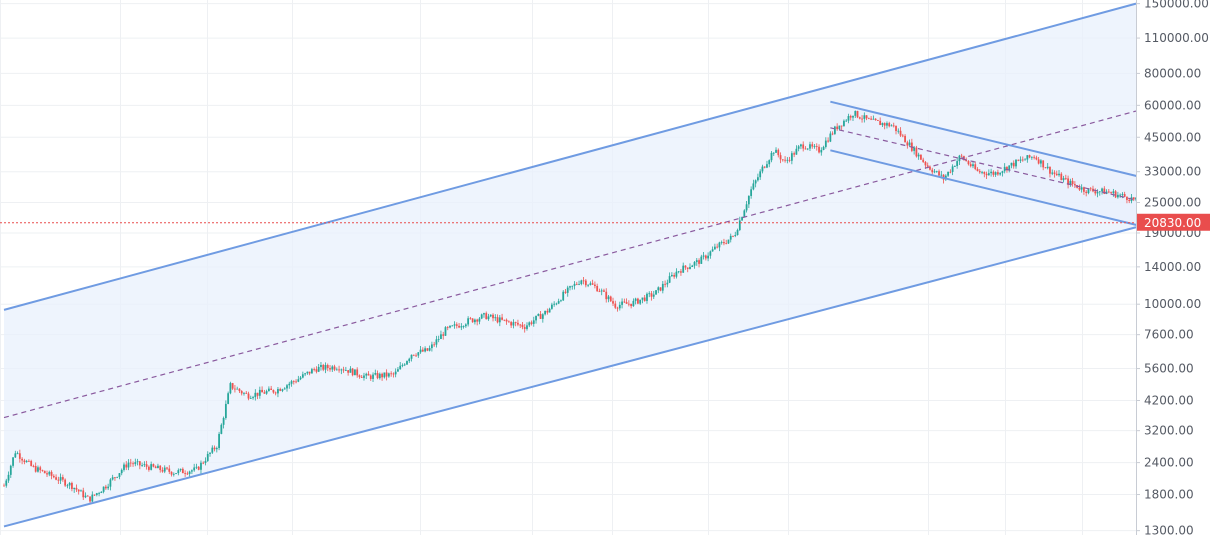  What do you see at coordinates (1169, 369) in the screenshot?
I see `y-tick-label: 5600.00` at bounding box center [1169, 369].